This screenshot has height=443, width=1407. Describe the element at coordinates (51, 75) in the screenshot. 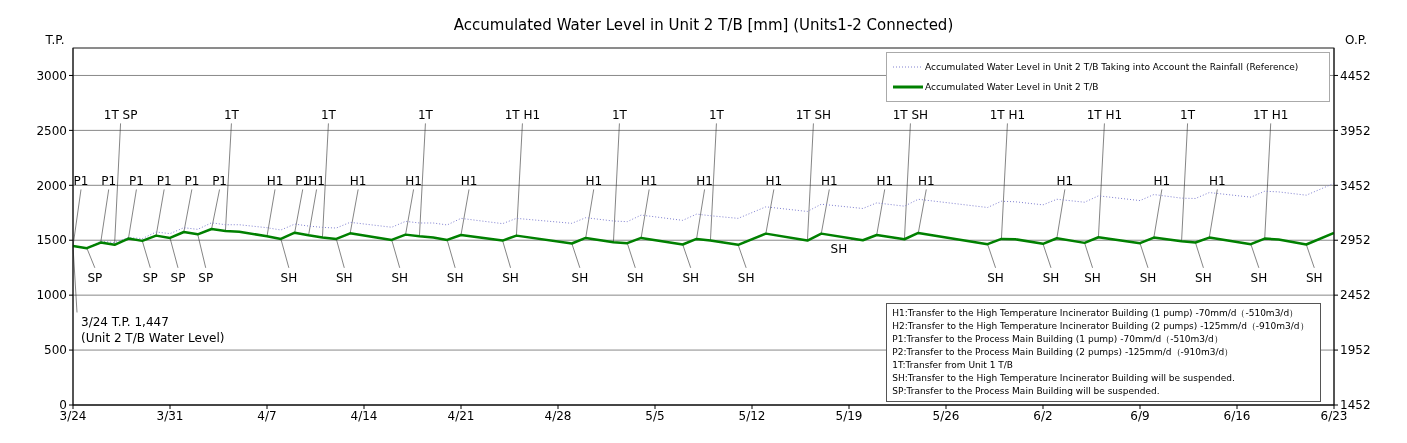

I see `y-tick-label: 3000` at that location.